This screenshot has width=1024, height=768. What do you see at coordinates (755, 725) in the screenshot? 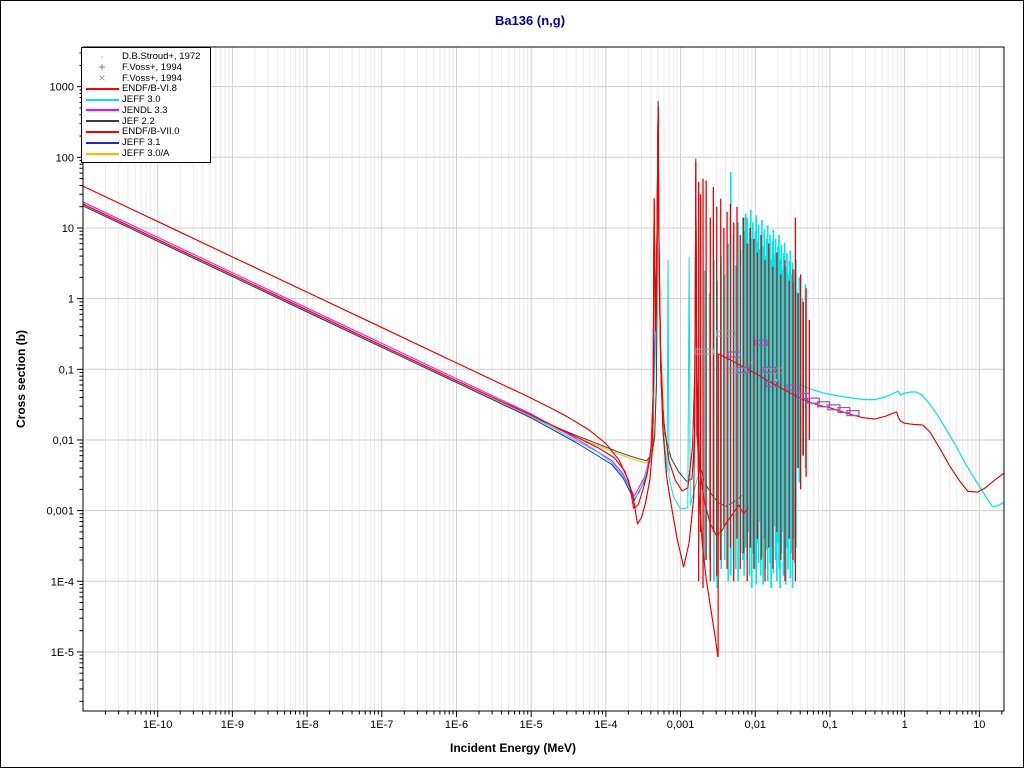
I see `x-tick-label: 0,01` at bounding box center [755, 725].